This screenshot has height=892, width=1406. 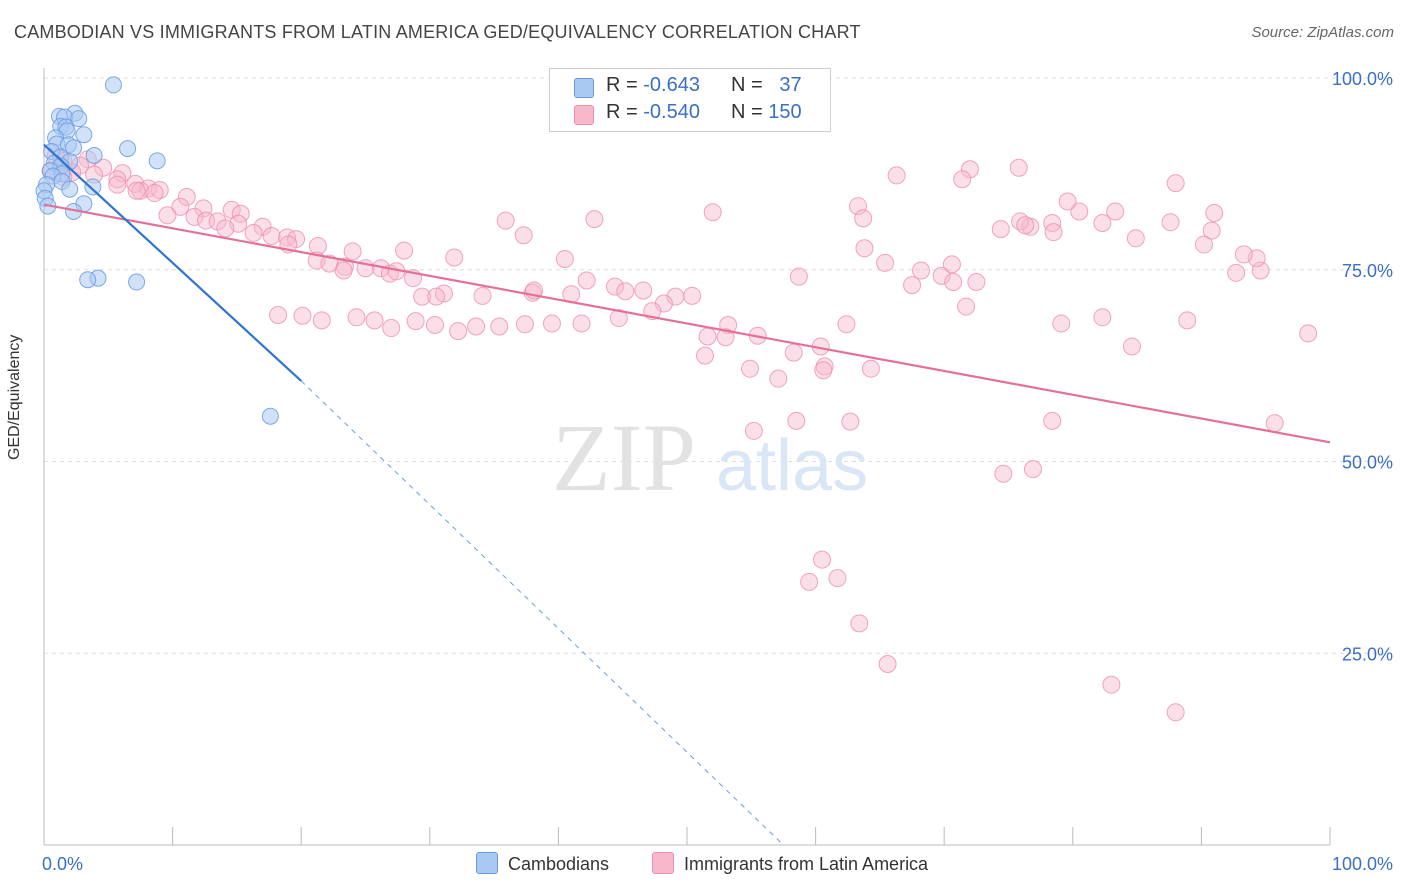 What do you see at coordinates (559, 864) in the screenshot?
I see `legend-label-cambodians: Cambodians` at bounding box center [559, 864].